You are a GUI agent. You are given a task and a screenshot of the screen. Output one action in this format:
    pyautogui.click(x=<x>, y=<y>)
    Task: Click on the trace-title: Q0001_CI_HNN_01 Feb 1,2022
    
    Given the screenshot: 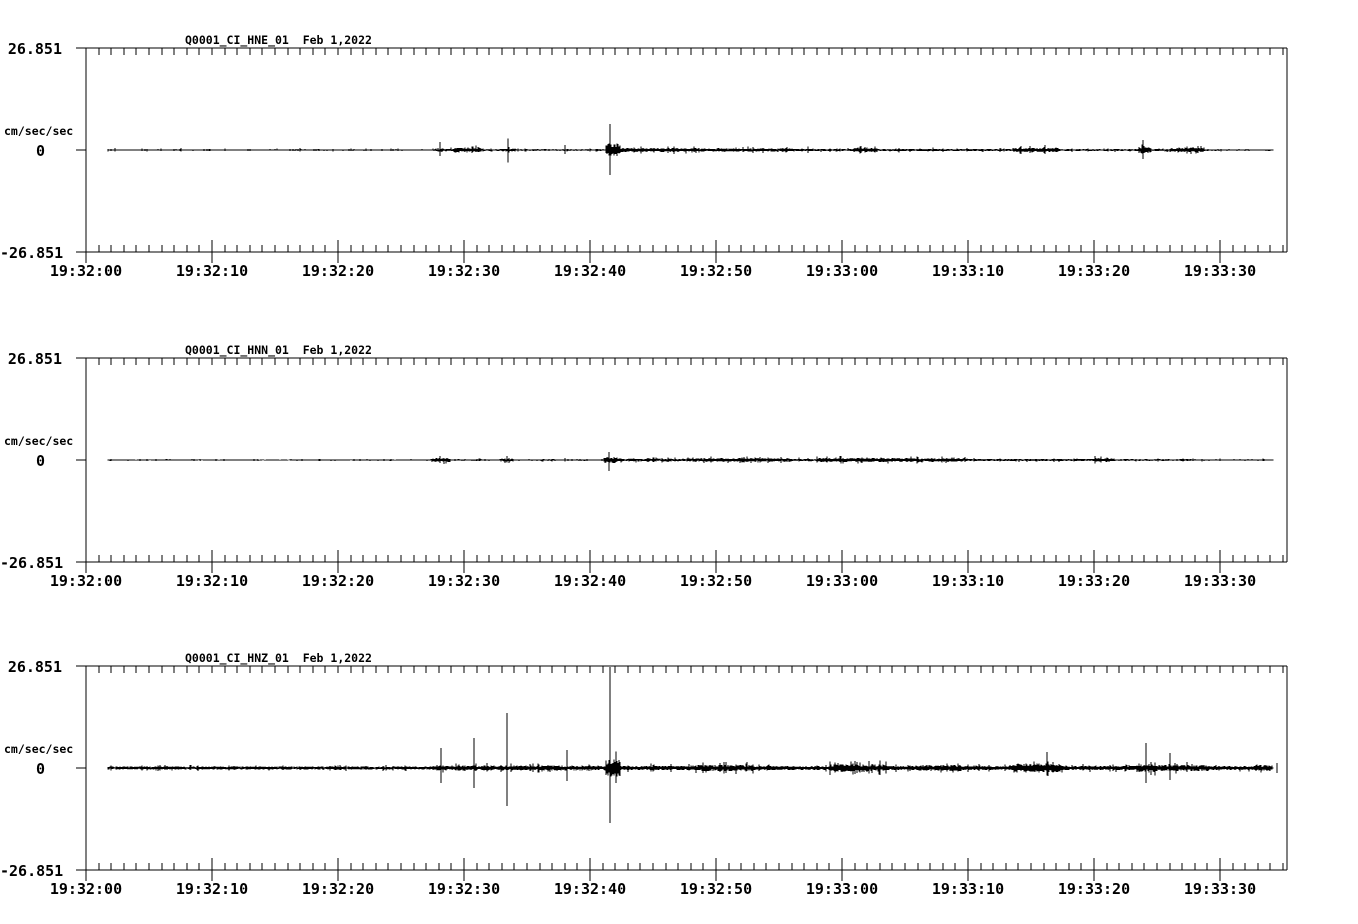 What is the action you would take?
    pyautogui.click(x=278, y=350)
    